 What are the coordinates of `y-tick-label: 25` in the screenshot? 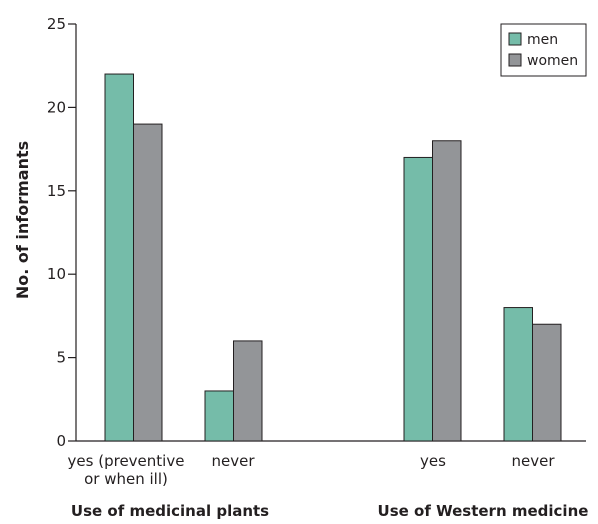 It's located at (56, 24).